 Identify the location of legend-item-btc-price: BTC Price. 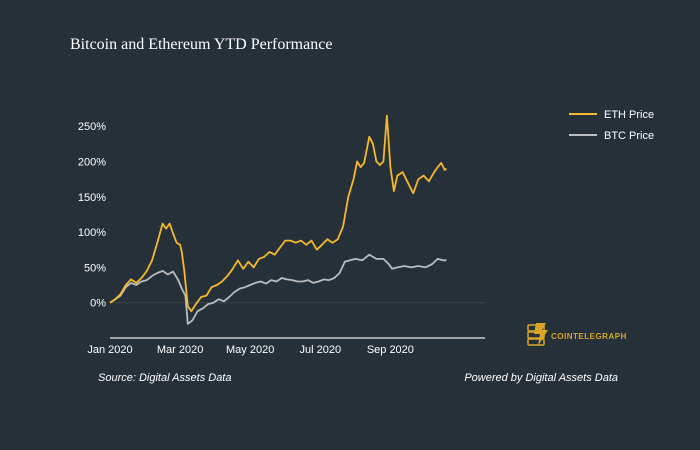
(611, 136).